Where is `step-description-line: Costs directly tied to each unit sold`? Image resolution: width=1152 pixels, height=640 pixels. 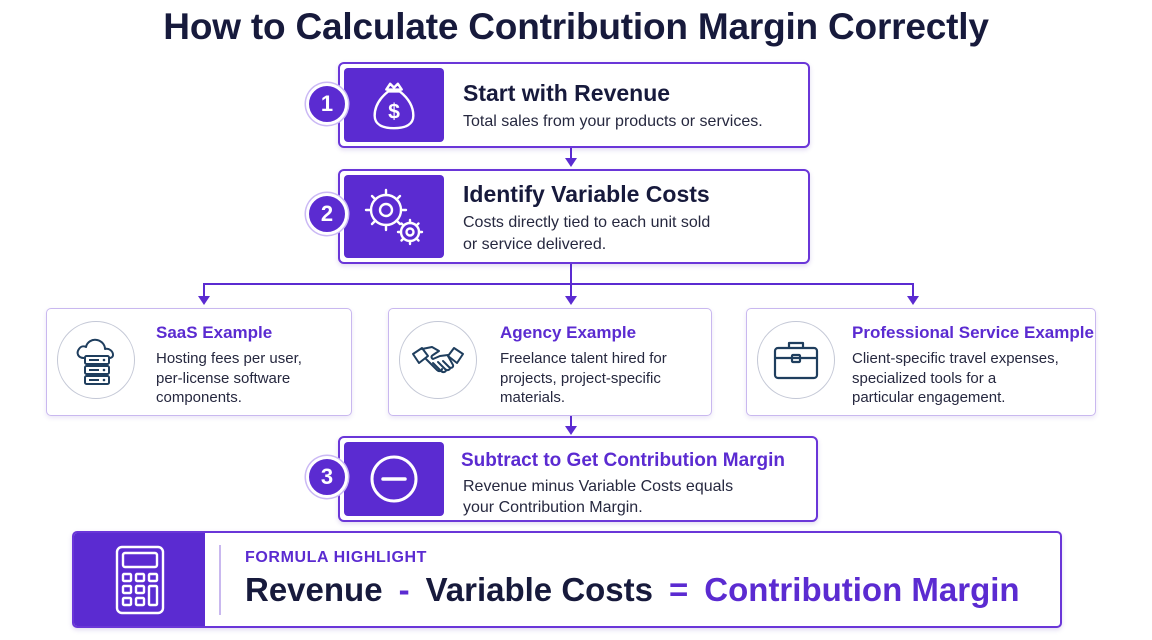
step-description-line: Costs directly tied to each unit sold is located at coordinates (587, 222).